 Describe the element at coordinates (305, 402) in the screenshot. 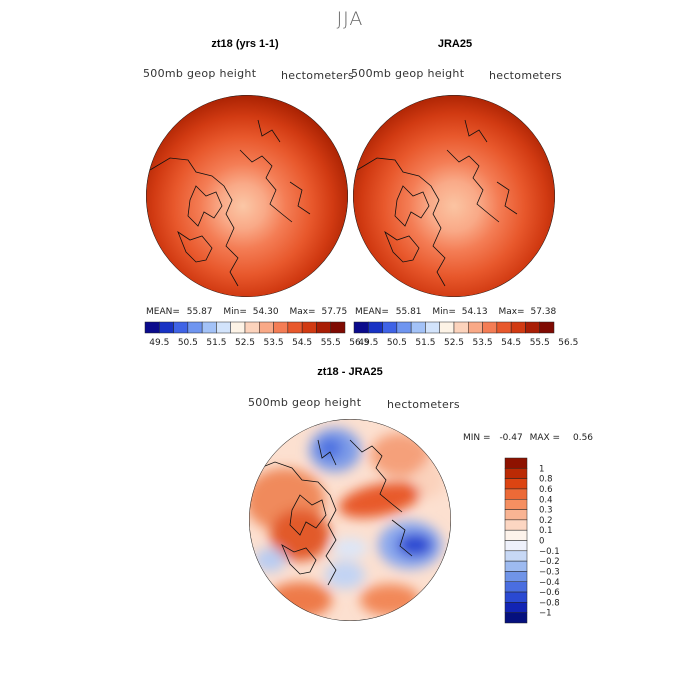

I see `panel3-variable-label: 500mb geop height` at that location.